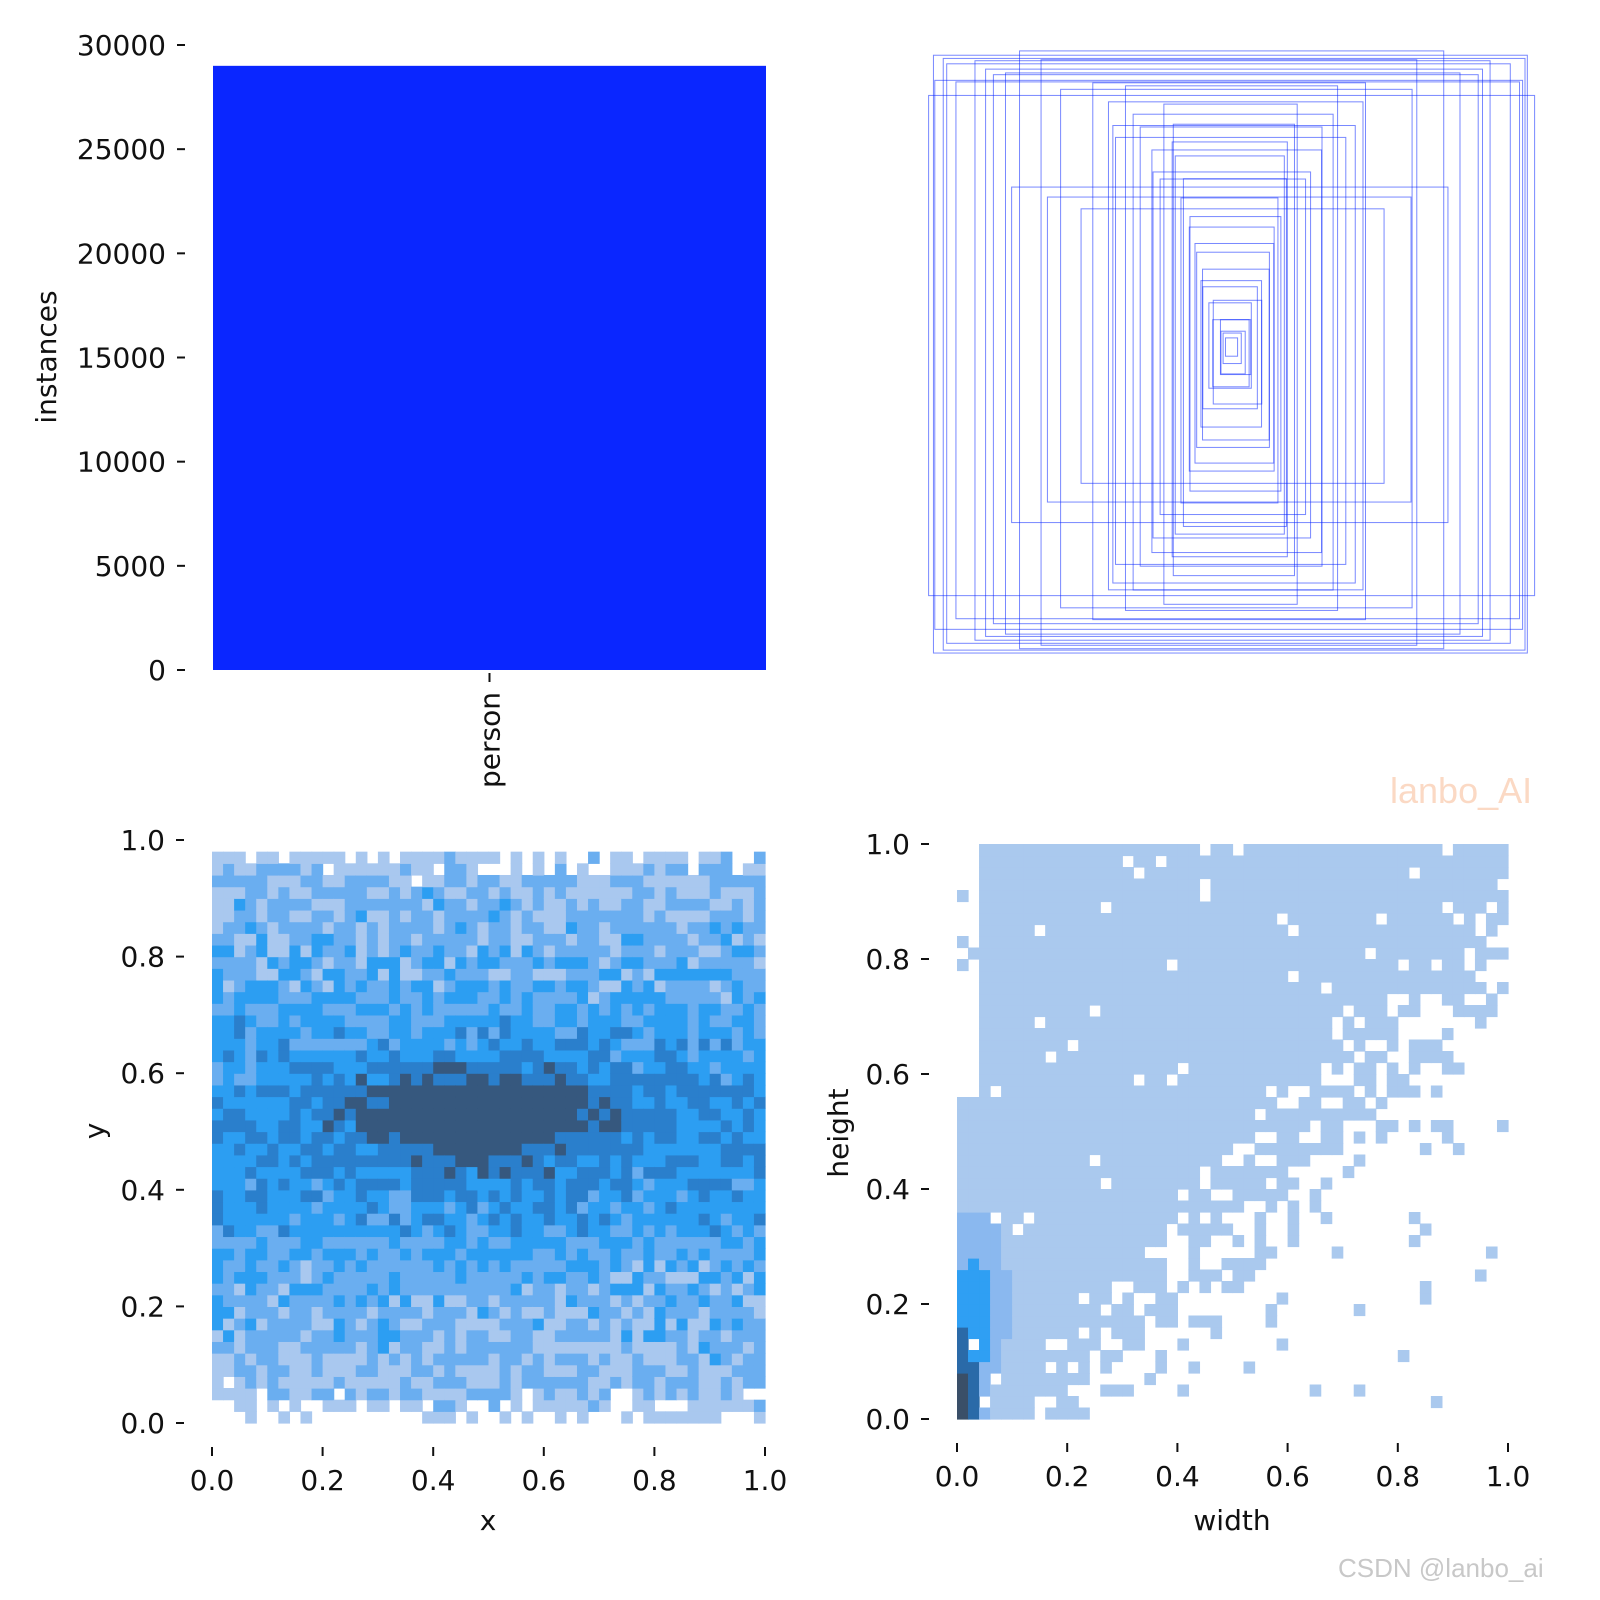 This screenshot has width=1600, height=1600. Describe the element at coordinates (142, 1073) in the screenshot. I see `y-tick-label: 0.6` at that location.